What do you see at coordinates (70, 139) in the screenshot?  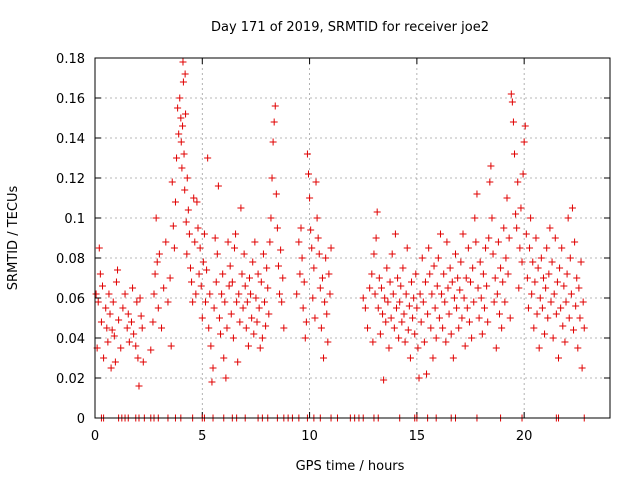 I see `y-tick-label: 0.14` at bounding box center [70, 139].